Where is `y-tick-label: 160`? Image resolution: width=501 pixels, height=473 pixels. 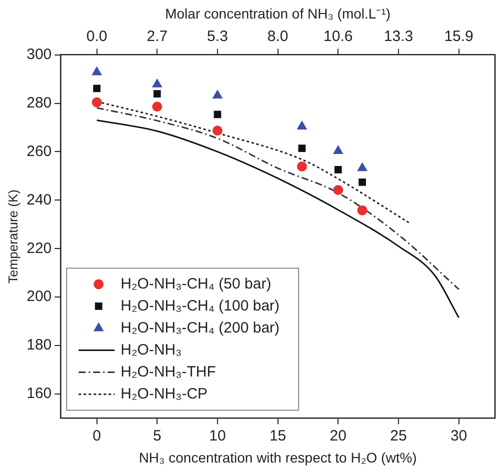
y-tick-label: 160 is located at coordinates (39, 393).